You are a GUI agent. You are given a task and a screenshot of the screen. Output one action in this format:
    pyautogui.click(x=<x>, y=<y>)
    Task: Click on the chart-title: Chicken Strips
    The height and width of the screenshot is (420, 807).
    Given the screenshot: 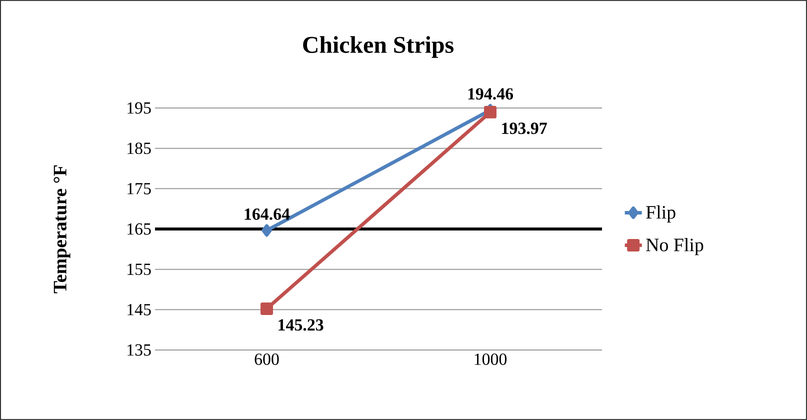 What is the action you would take?
    pyautogui.click(x=378, y=47)
    